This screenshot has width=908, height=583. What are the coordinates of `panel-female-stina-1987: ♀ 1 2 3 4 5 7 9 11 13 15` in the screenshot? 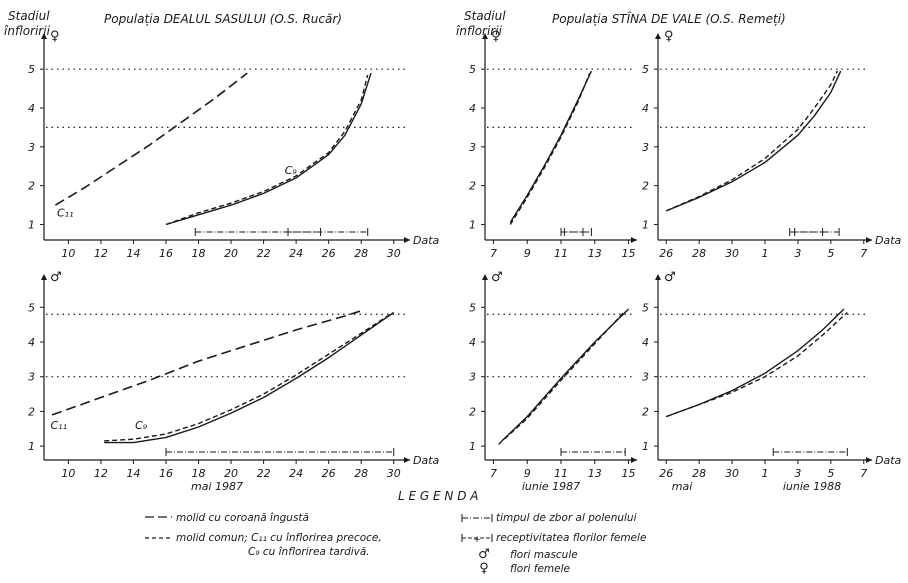 It's located at (553, 144).